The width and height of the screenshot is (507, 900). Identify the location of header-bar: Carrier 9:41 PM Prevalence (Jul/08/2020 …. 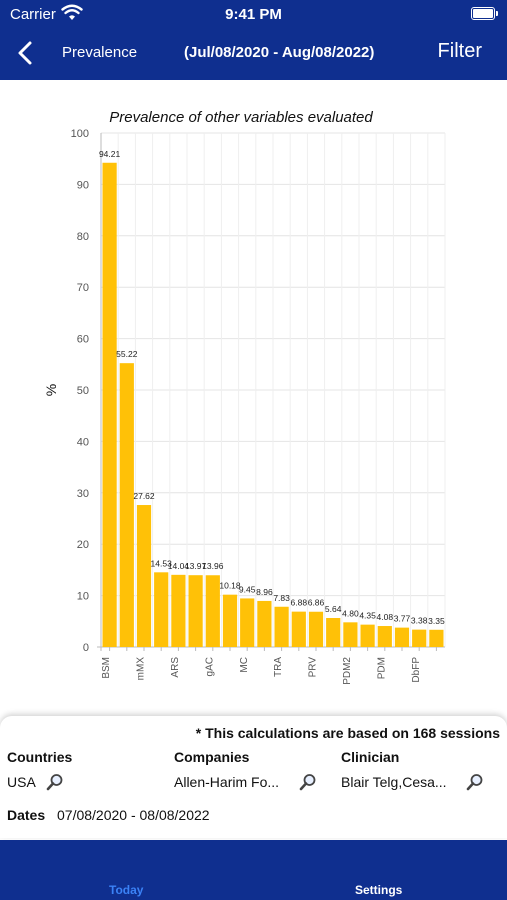
(253, 40).